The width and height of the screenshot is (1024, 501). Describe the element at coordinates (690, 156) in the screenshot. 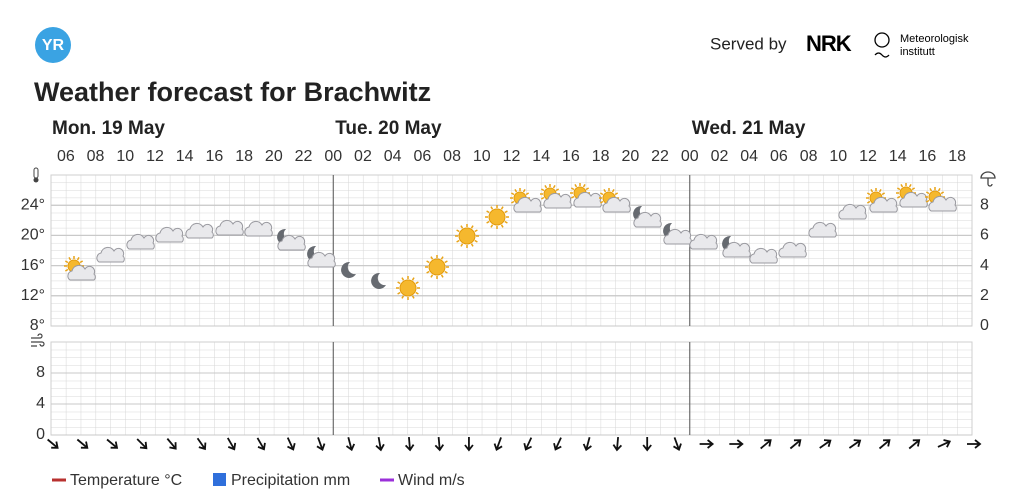

I see `x-tick-label: 00` at that location.